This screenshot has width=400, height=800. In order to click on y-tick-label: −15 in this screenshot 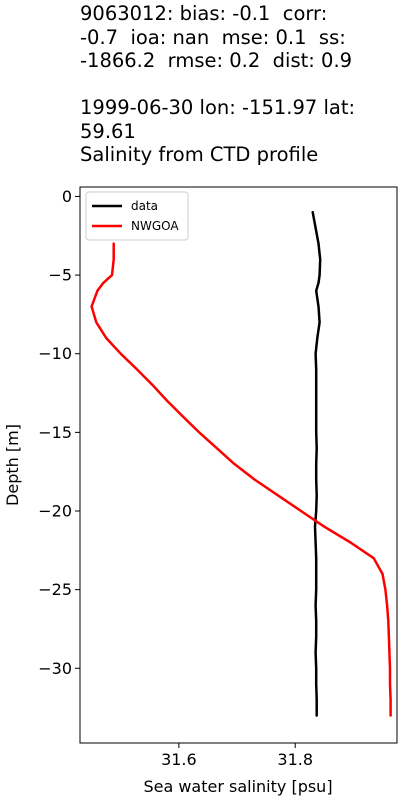, I will do `click(55, 432)`.